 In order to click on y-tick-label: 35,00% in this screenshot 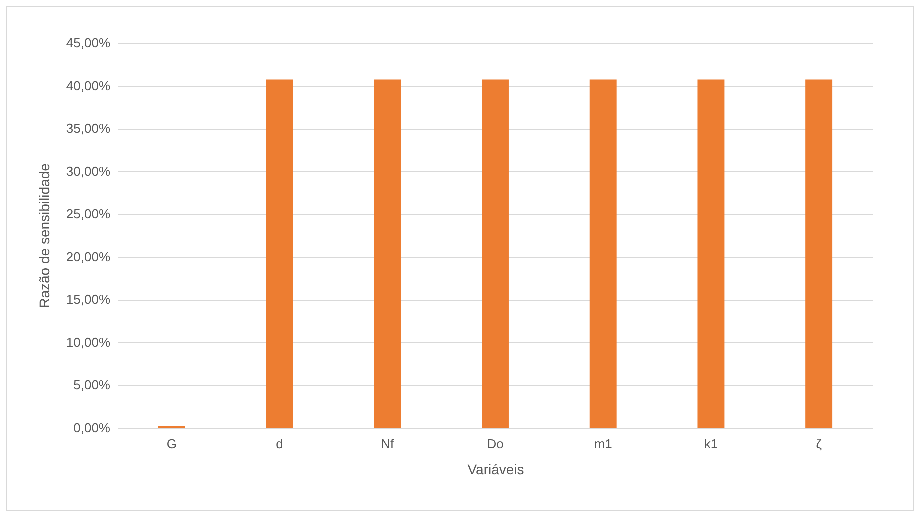, I will do `click(88, 128)`.